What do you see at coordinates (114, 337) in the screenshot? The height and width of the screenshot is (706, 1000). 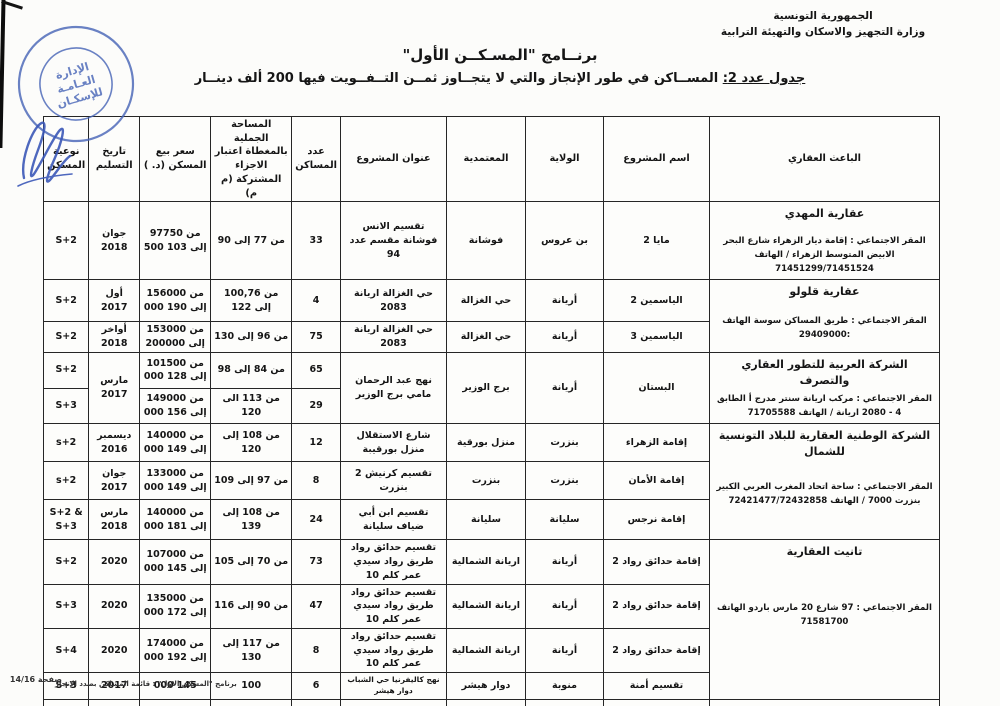 I see `cell-delivery: أواخر 2018` at bounding box center [114, 337].